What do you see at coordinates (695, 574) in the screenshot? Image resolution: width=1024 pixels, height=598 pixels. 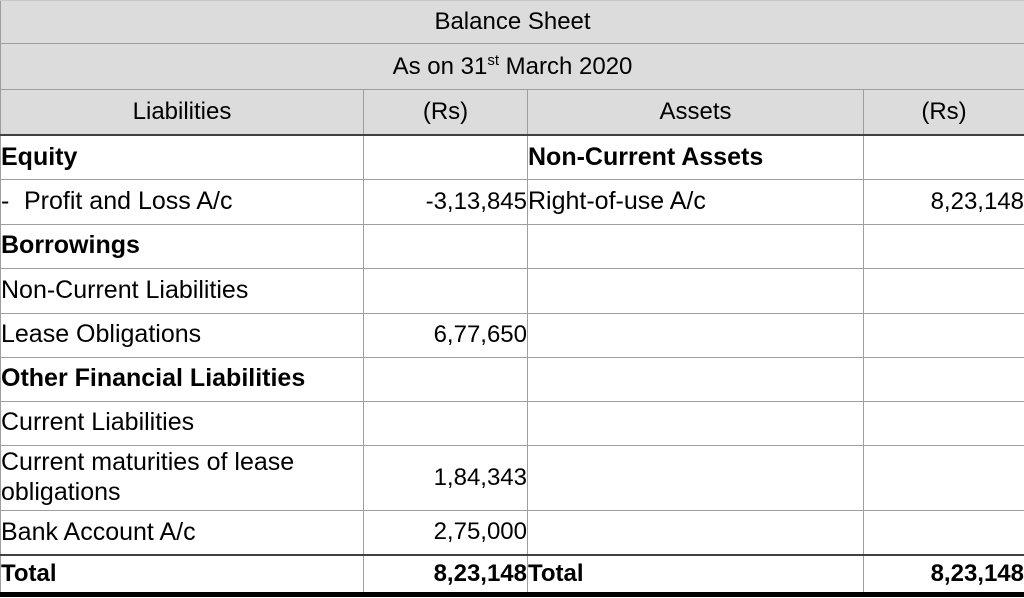 I see `asset-total-label: Total` at bounding box center [695, 574].